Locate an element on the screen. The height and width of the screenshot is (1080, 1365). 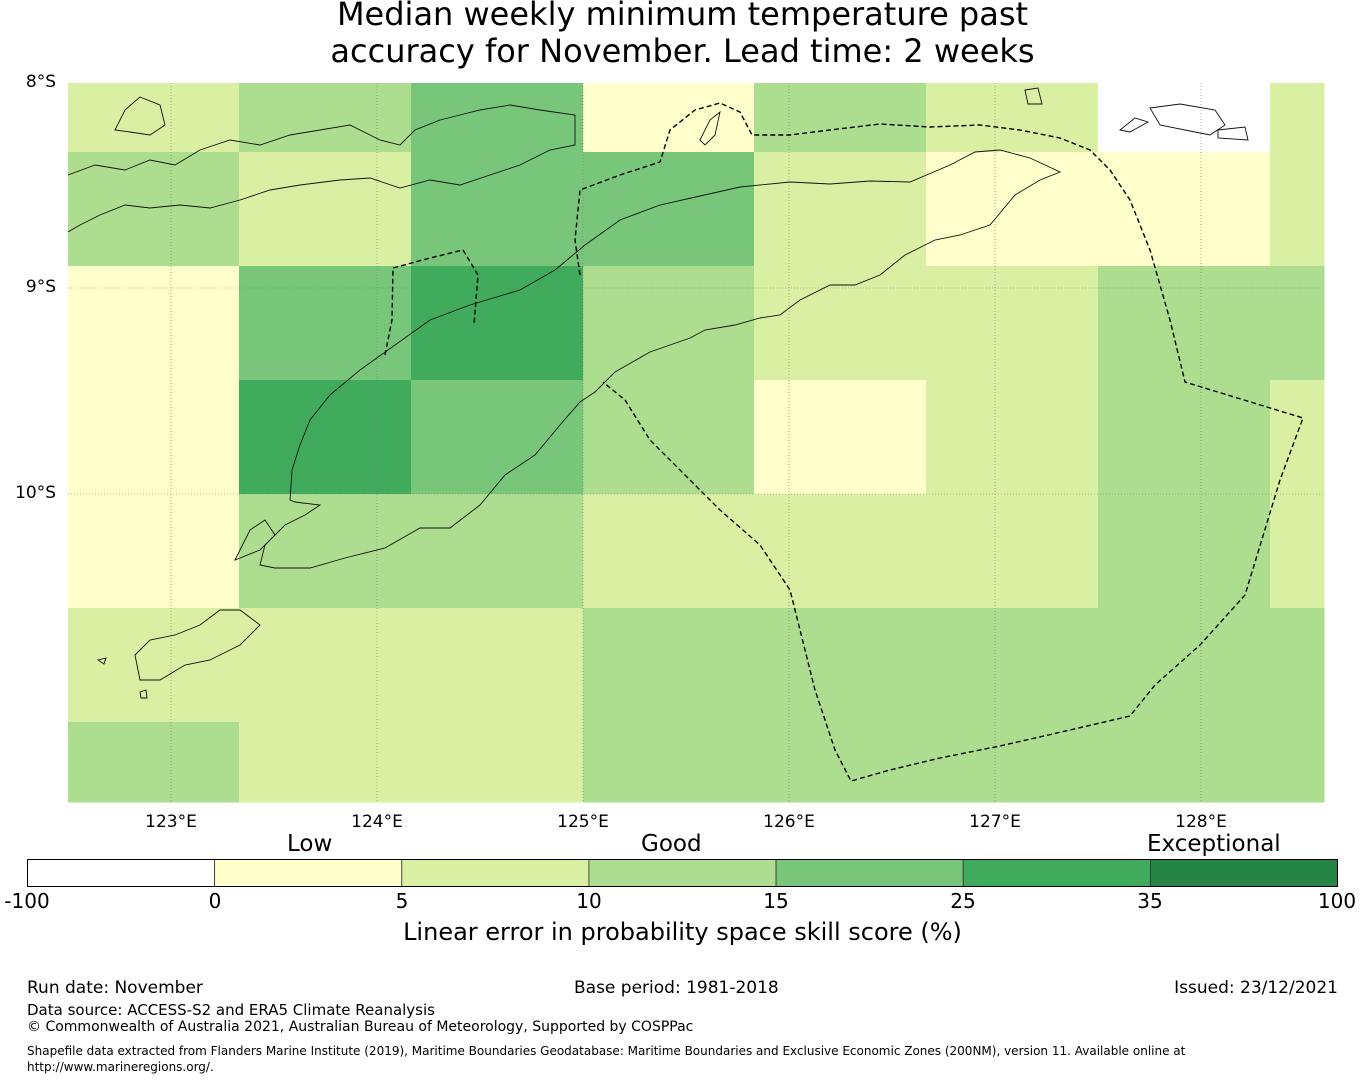
grid-cell-r5-c2 is located at coordinates (497, 665).